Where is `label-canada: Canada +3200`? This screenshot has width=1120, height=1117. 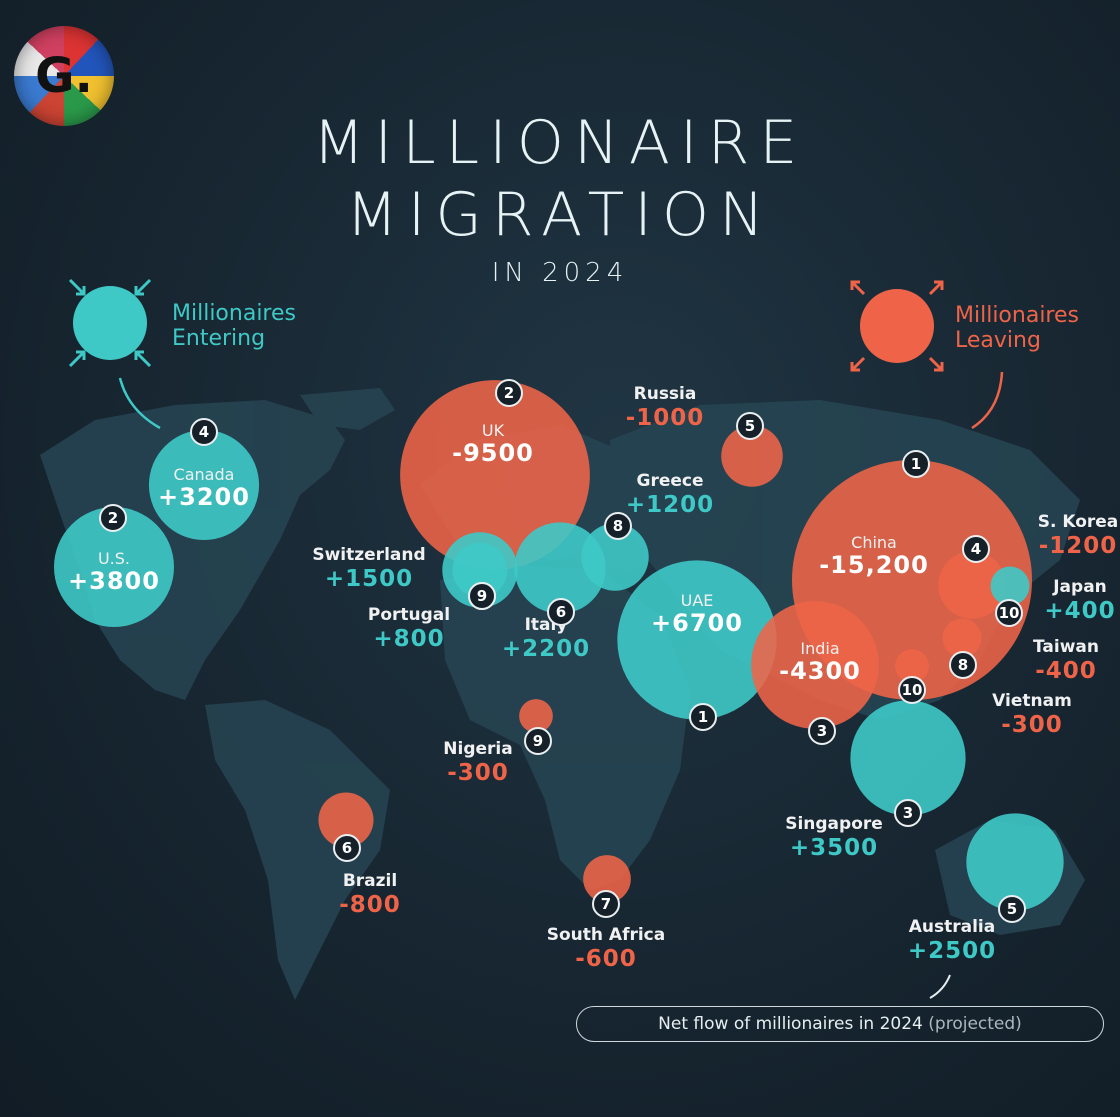 label-canada: Canada +3200 is located at coordinates (204, 488).